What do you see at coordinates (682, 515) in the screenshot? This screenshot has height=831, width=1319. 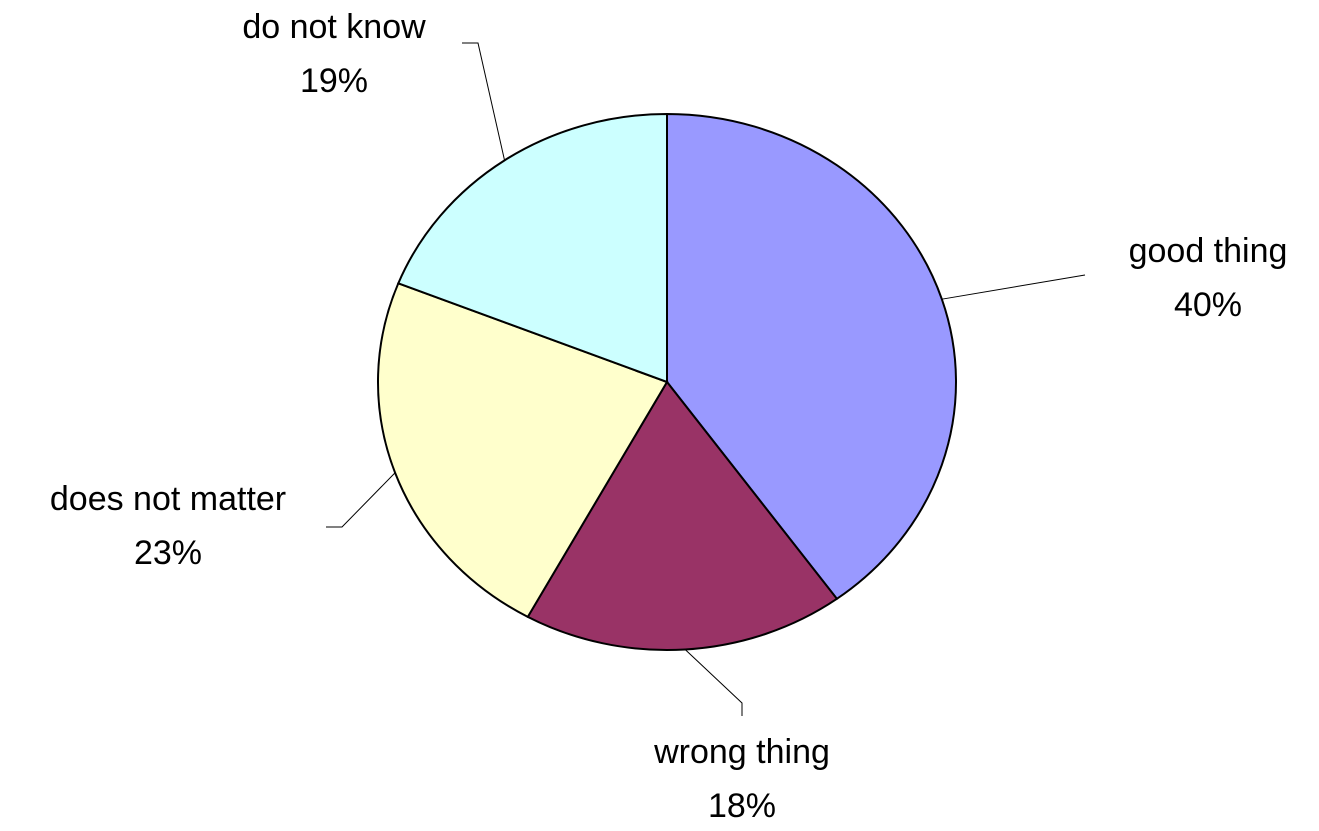 I see `pie-slice-wrong-thing` at bounding box center [682, 515].